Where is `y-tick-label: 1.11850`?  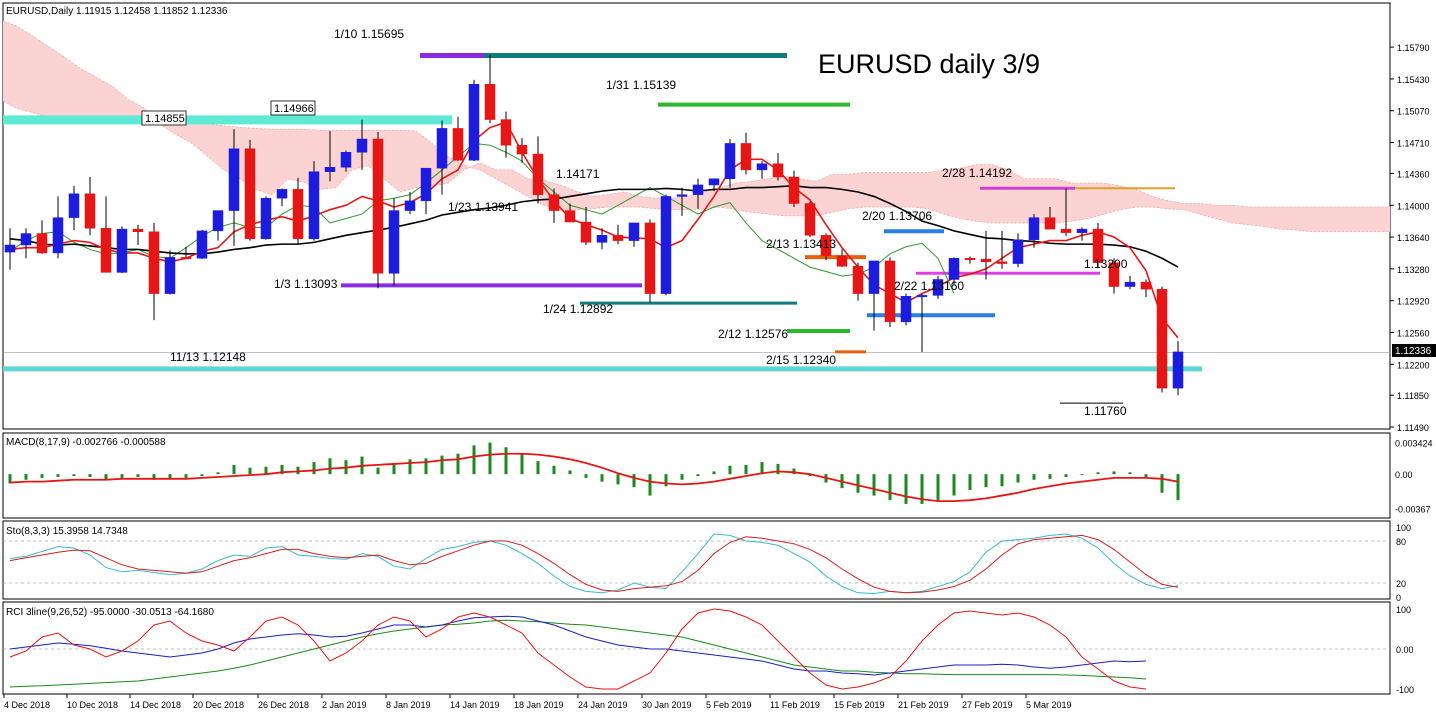 y-tick-label: 1.11850 is located at coordinates (1413, 396).